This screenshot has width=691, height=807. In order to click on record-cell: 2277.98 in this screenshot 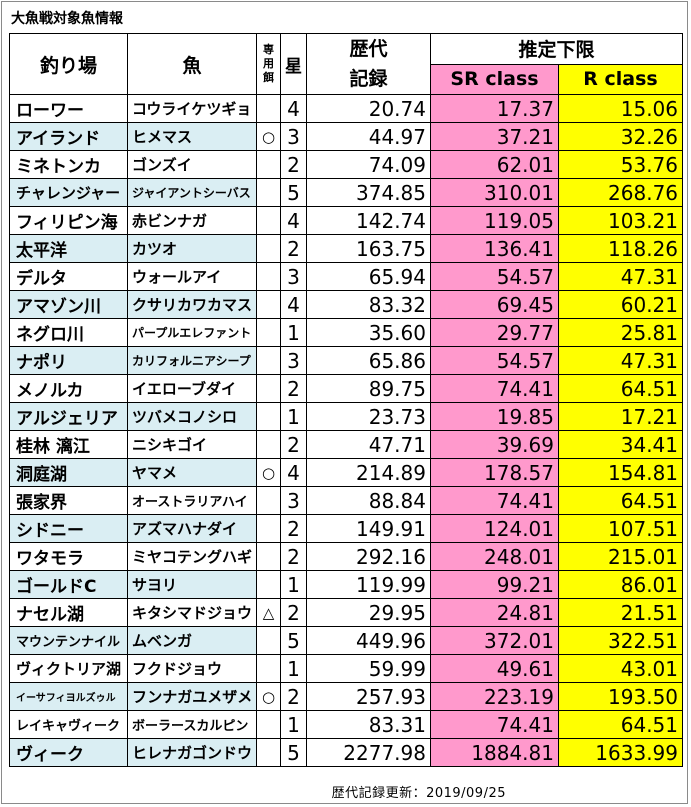, I will do `click(368, 752)`.